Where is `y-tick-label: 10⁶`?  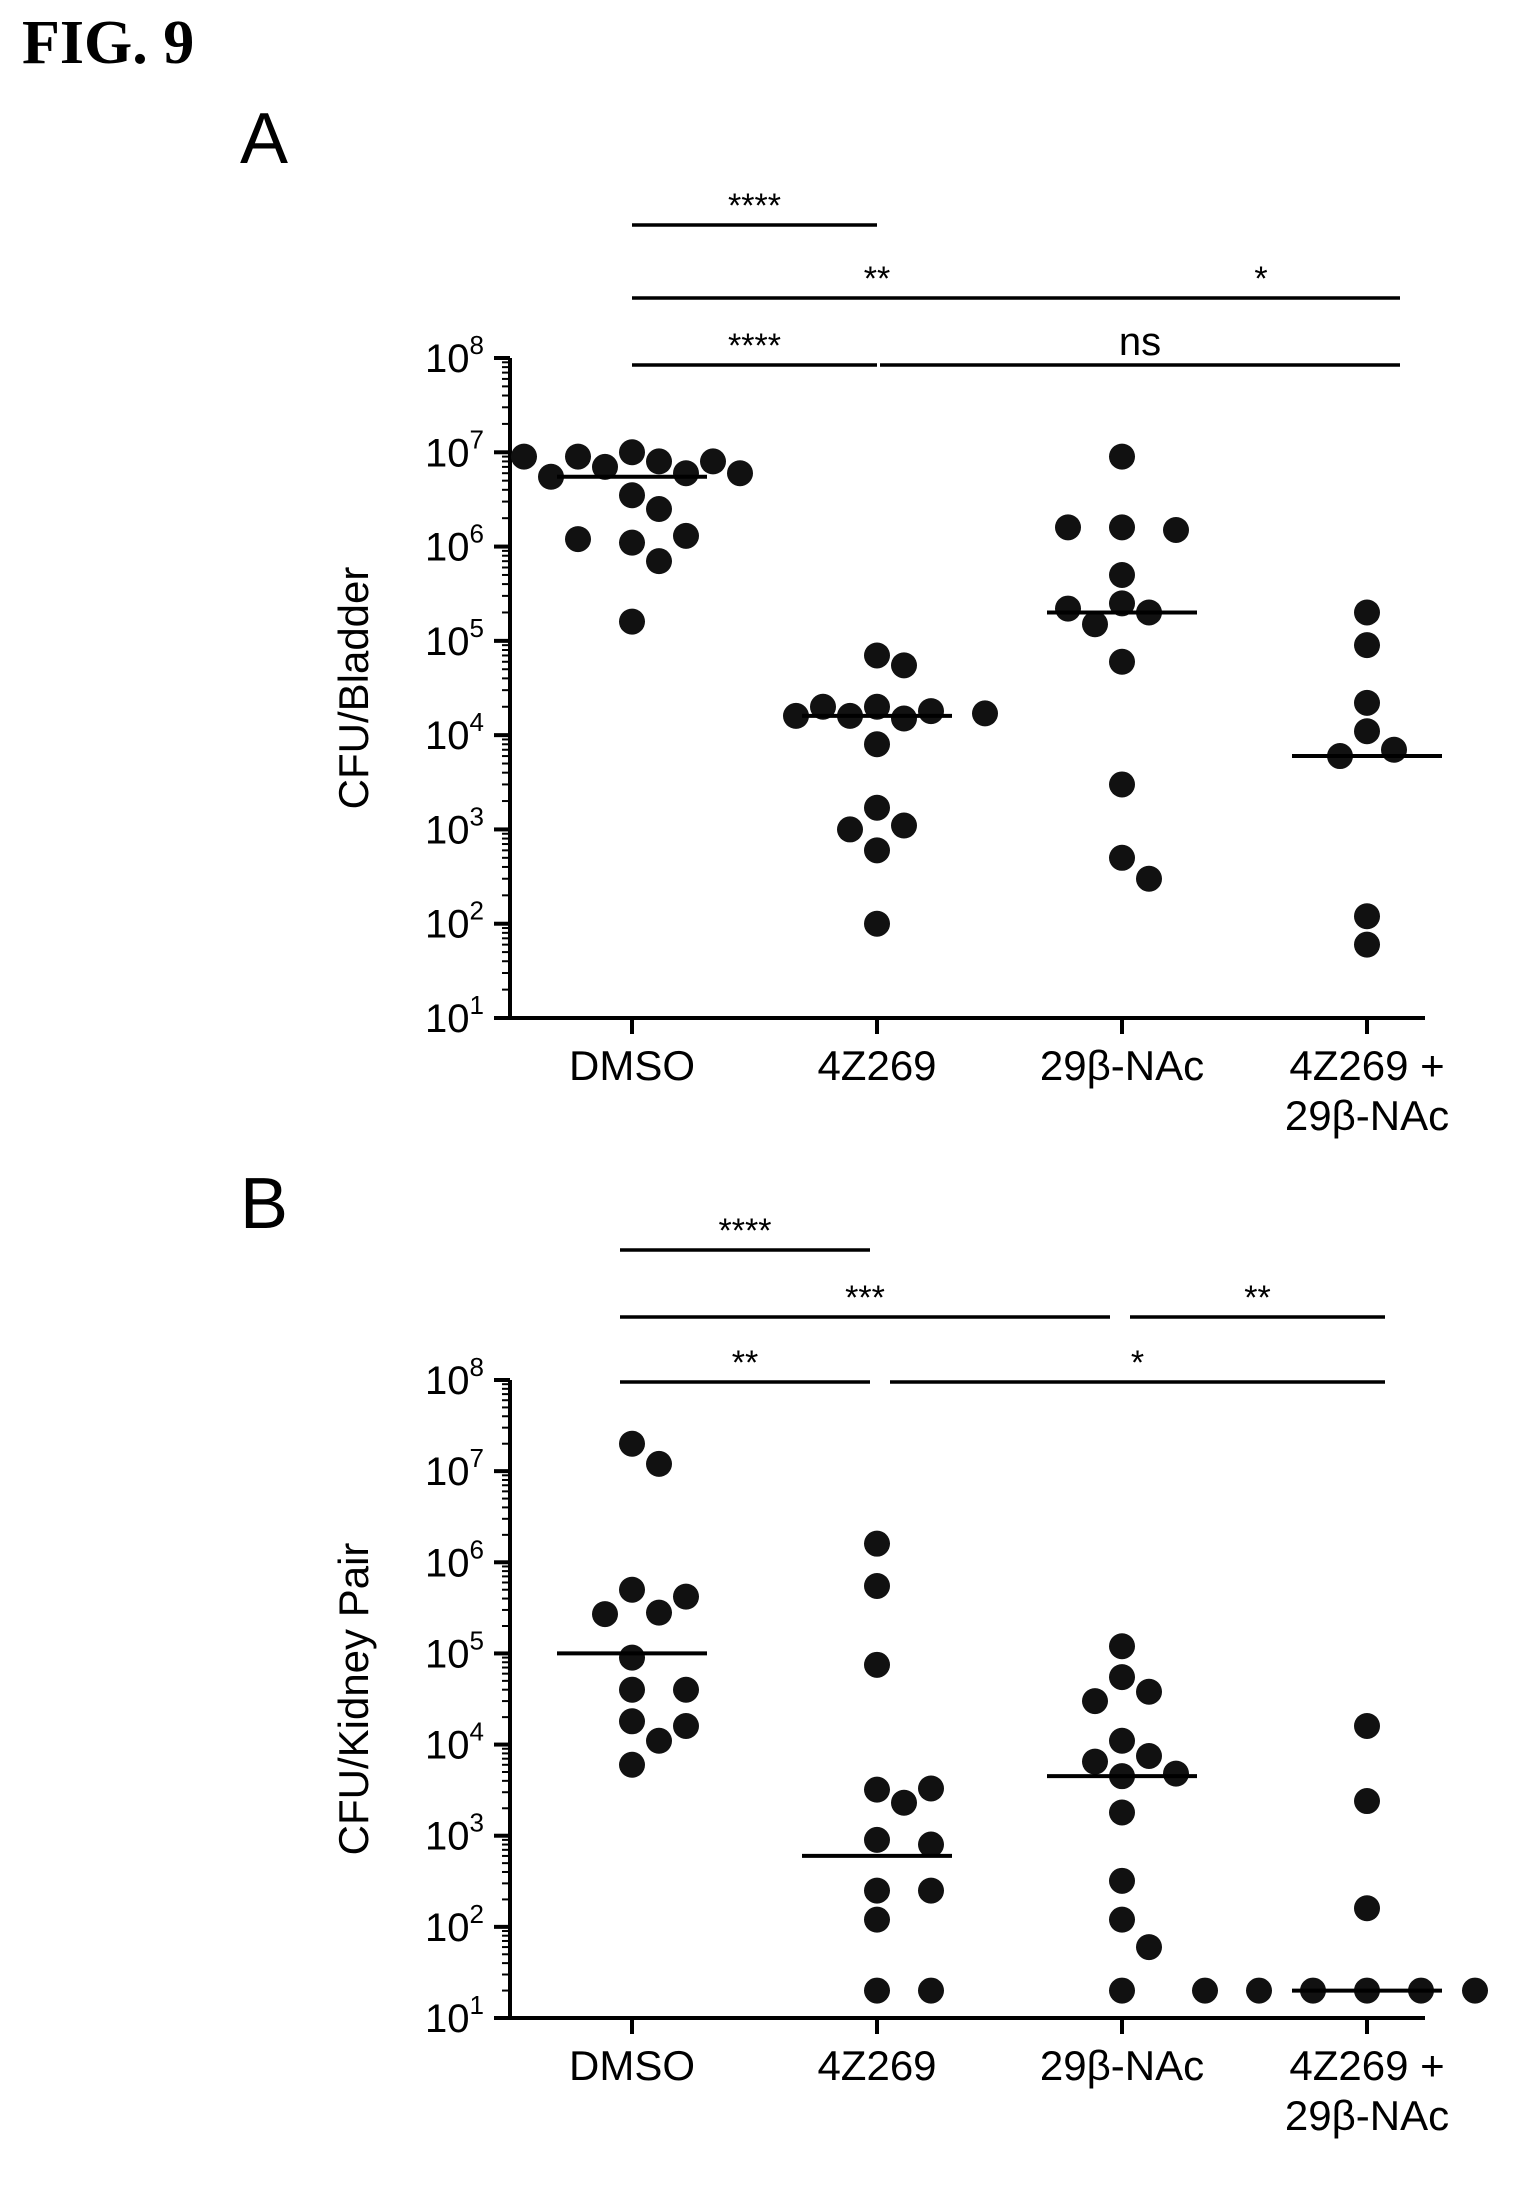
y-tick-label: 10⁶ is located at coordinates (454, 1559).